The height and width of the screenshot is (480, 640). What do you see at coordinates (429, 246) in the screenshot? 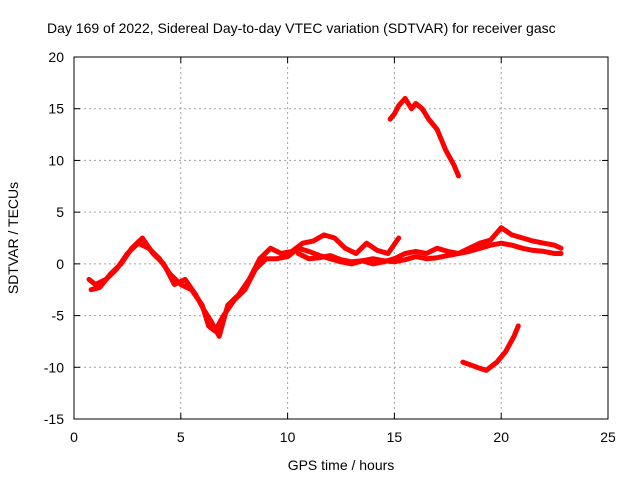
I see `series-line-main-band-c` at bounding box center [429, 246].